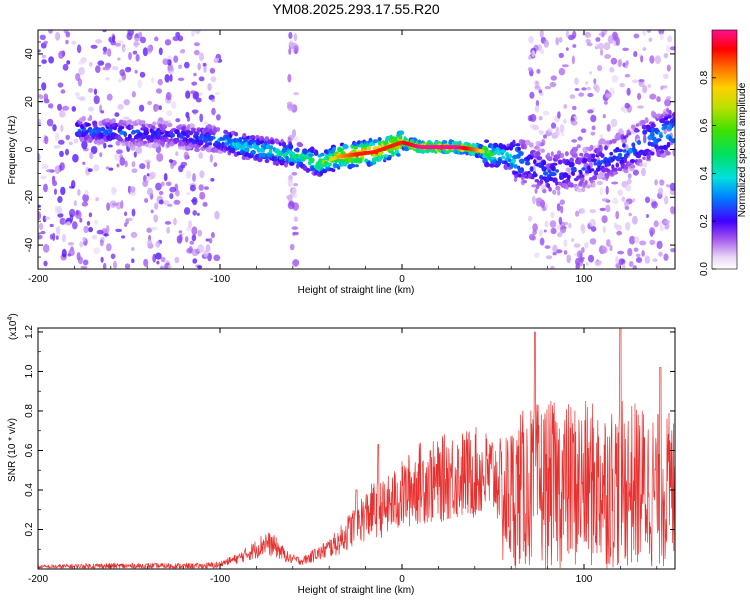 The height and width of the screenshot is (600, 750). What do you see at coordinates (13, 326) in the screenshot?
I see `snr-scale-factor: (x104)` at bounding box center [13, 326].